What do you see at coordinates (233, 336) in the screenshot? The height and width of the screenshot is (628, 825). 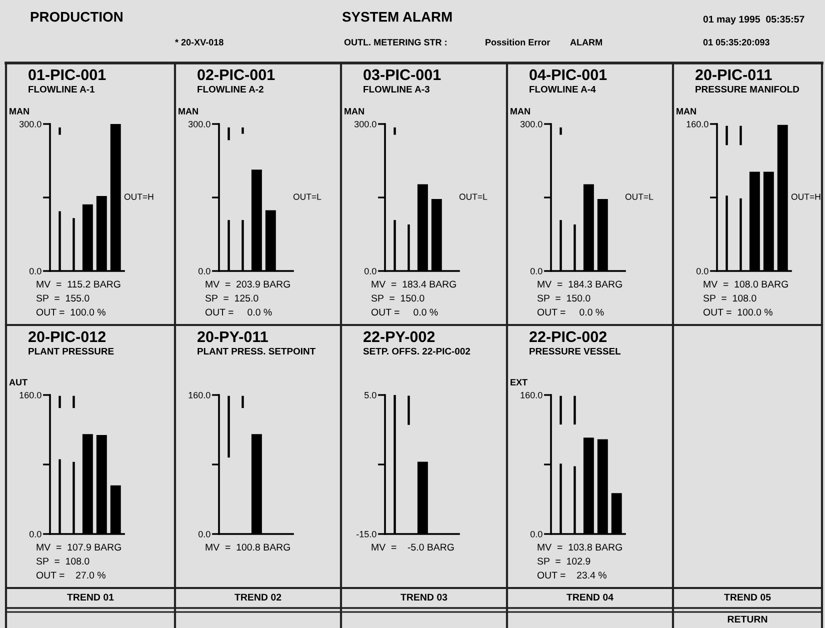 I see `chart-title: 20-PY-011` at bounding box center [233, 336].